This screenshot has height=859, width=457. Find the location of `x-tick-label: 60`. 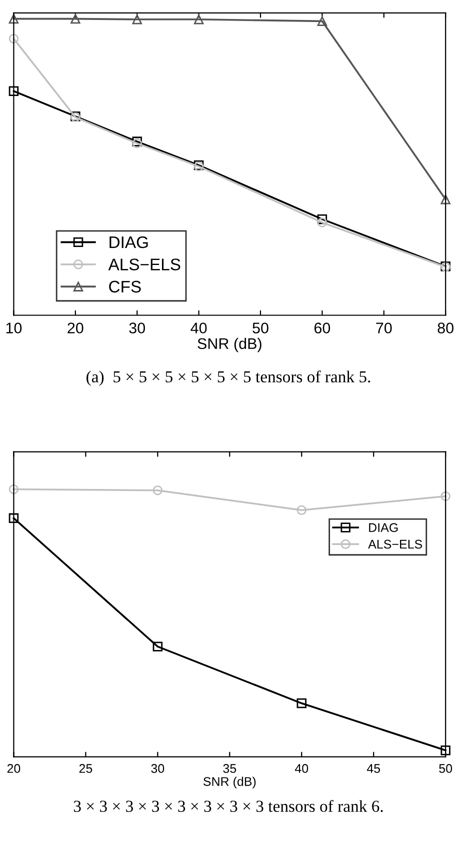

x-tick-label: 60 is located at coordinates (322, 328).